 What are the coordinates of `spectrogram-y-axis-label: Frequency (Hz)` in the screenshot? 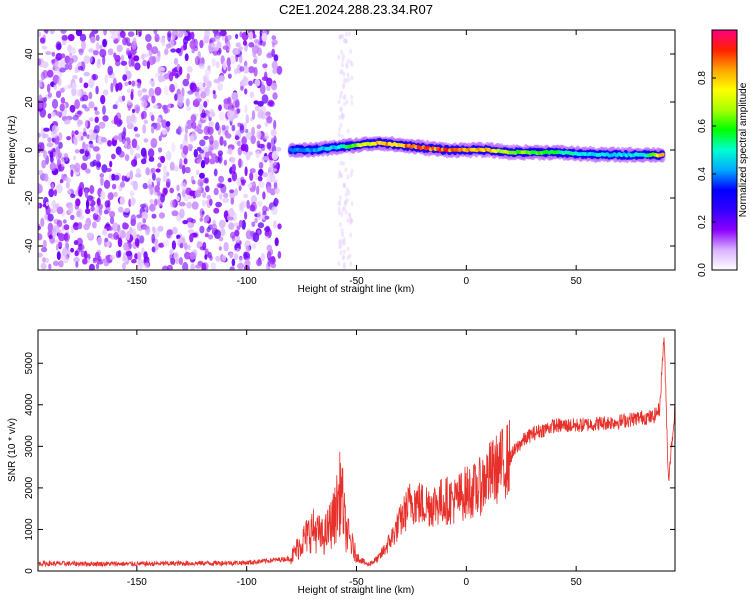 It's located at (12, 150).